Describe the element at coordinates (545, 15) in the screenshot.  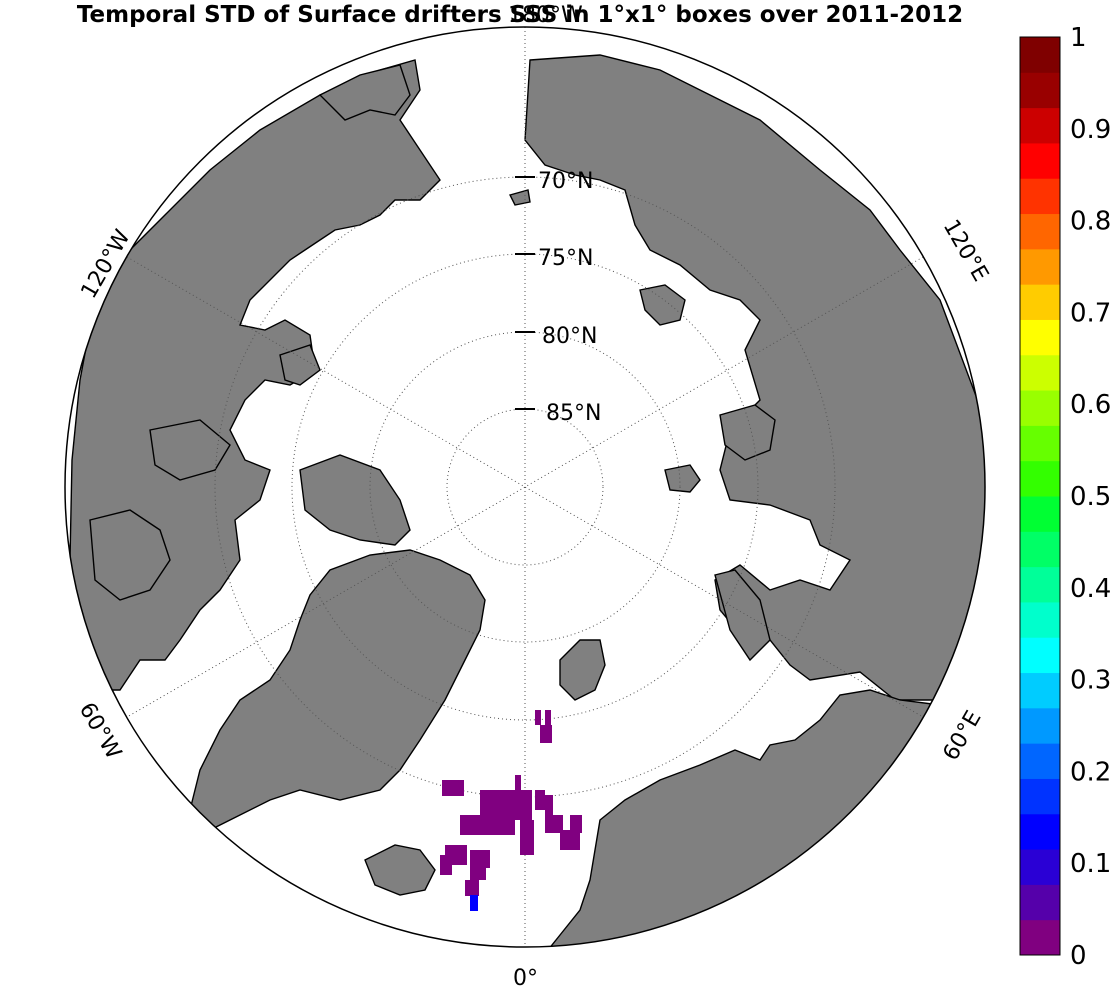
I see `lon-label-180w: 180°W` at that location.